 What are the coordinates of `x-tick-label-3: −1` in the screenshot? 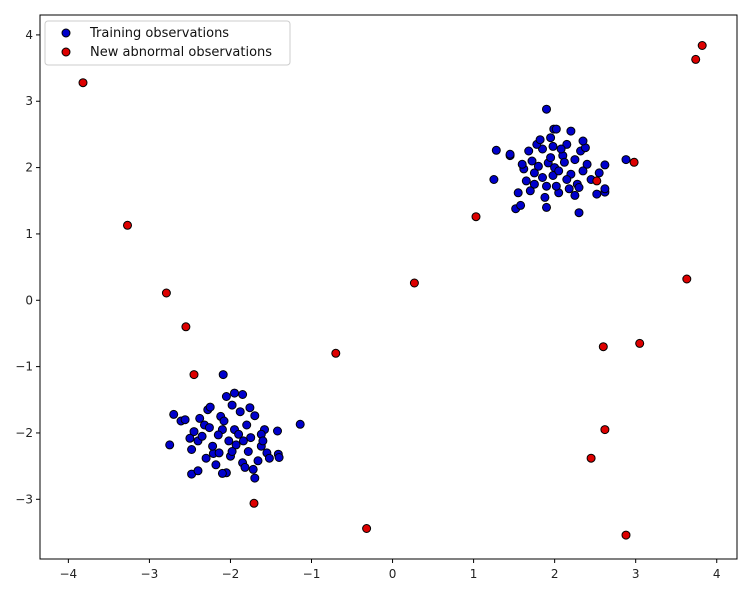 It's located at (312, 574).